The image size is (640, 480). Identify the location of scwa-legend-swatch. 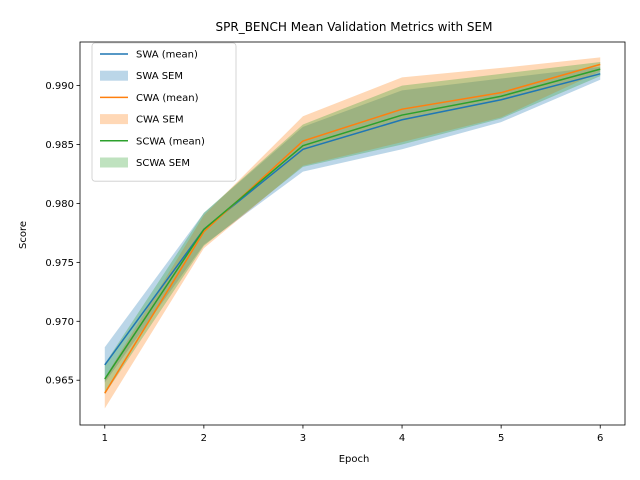
(114, 162).